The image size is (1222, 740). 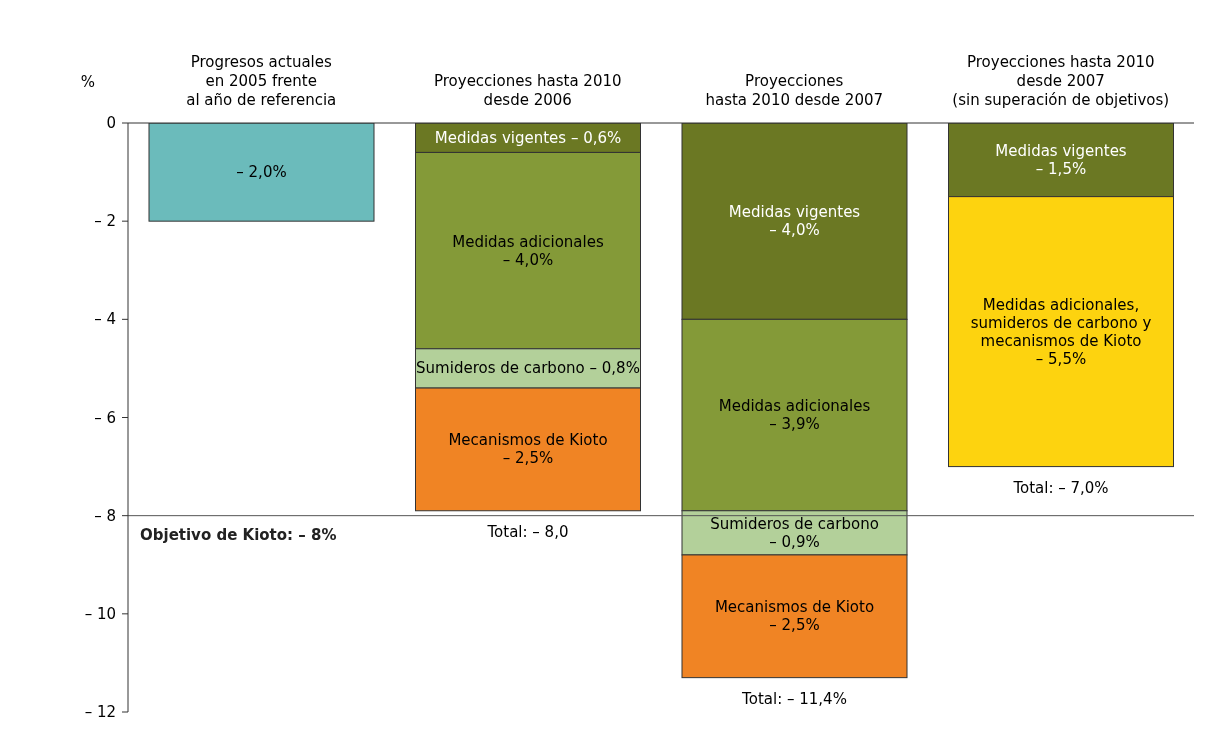 What do you see at coordinates (794, 541) in the screenshot?
I see `data-label: – 0,9%` at bounding box center [794, 541].